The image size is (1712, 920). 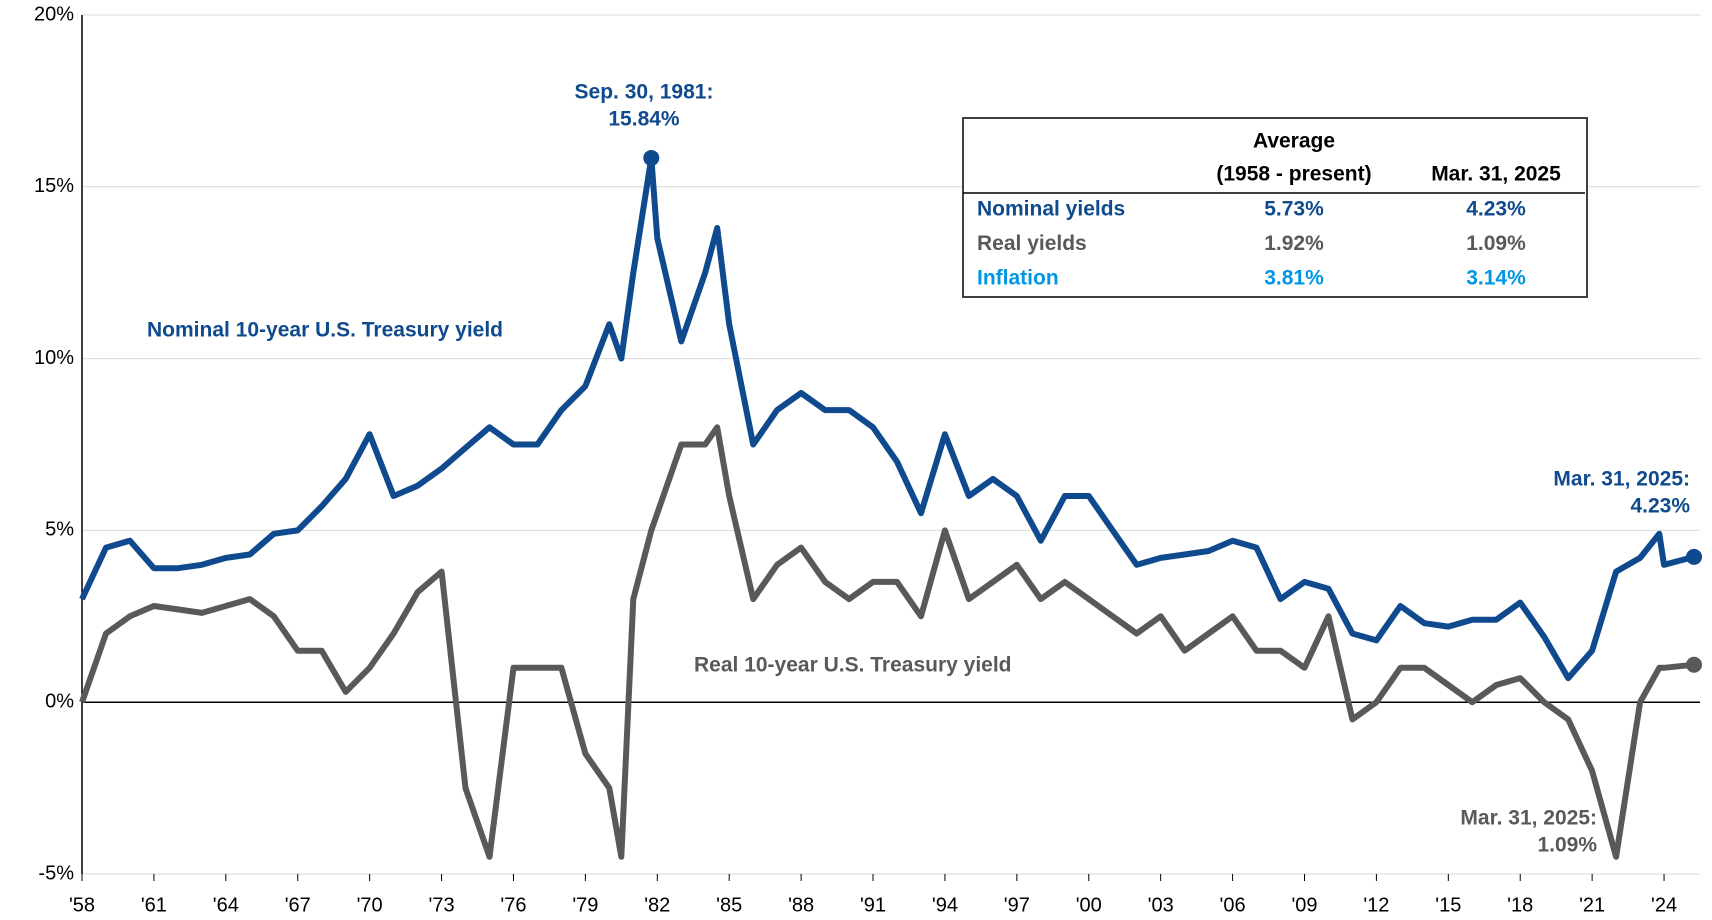 I want to click on x-tick-label: '15, so click(x=1448, y=905).